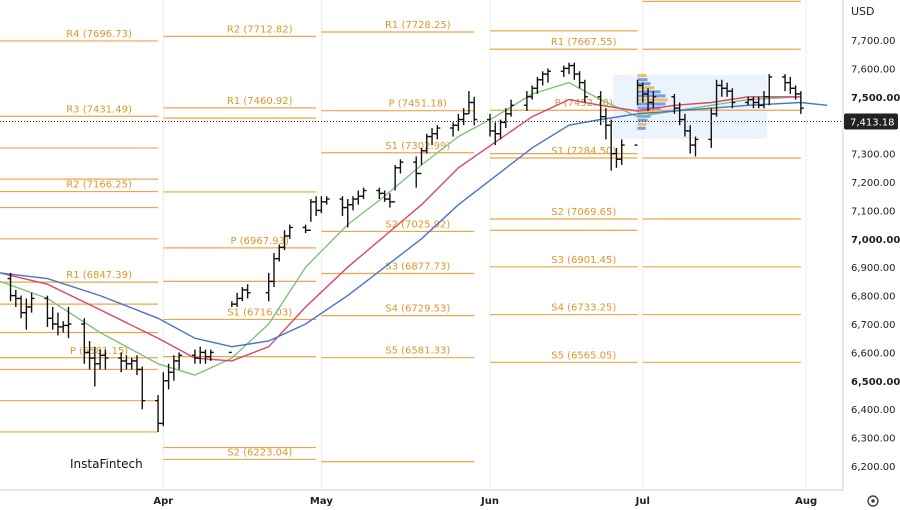  What do you see at coordinates (873, 297) in the screenshot?
I see `y-tick-label: 6,800.00` at bounding box center [873, 297].